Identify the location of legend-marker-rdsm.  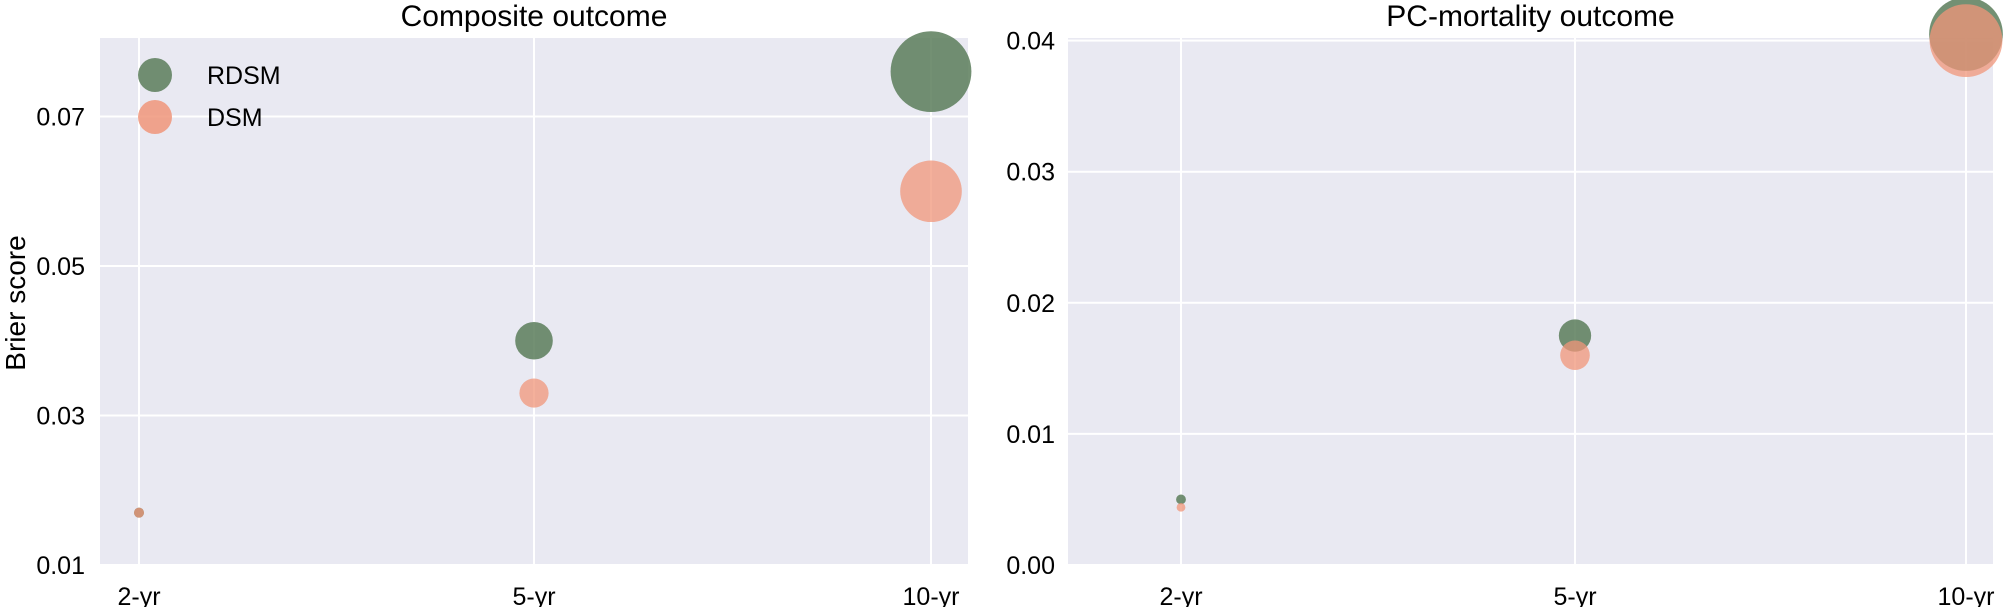
(155, 75).